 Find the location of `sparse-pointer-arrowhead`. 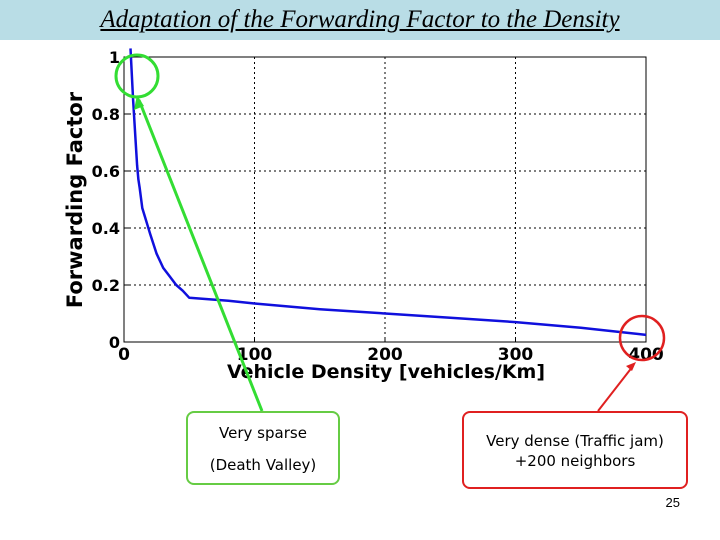

sparse-pointer-arrowhead is located at coordinates (139, 102).